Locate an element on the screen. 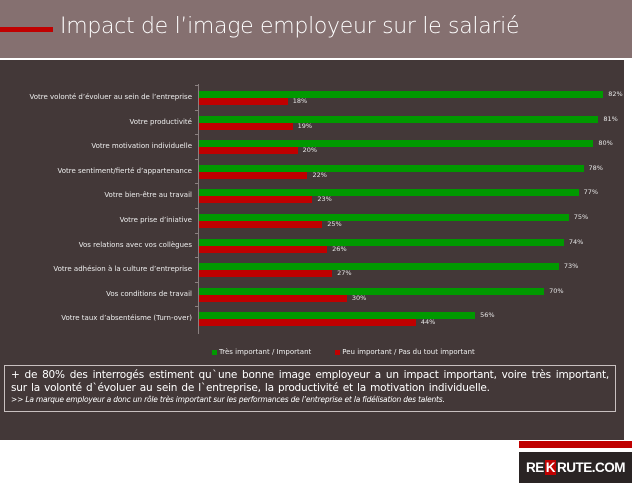 This screenshot has height=483, width=632. logo-text-k: K is located at coordinates (550, 467).